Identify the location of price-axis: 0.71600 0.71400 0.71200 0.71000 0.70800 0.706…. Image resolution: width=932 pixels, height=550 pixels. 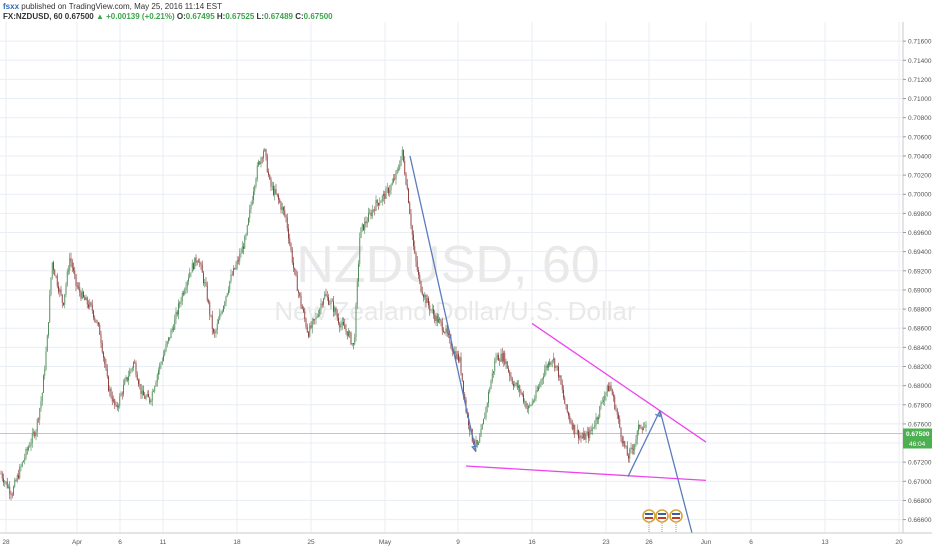
(917, 281).